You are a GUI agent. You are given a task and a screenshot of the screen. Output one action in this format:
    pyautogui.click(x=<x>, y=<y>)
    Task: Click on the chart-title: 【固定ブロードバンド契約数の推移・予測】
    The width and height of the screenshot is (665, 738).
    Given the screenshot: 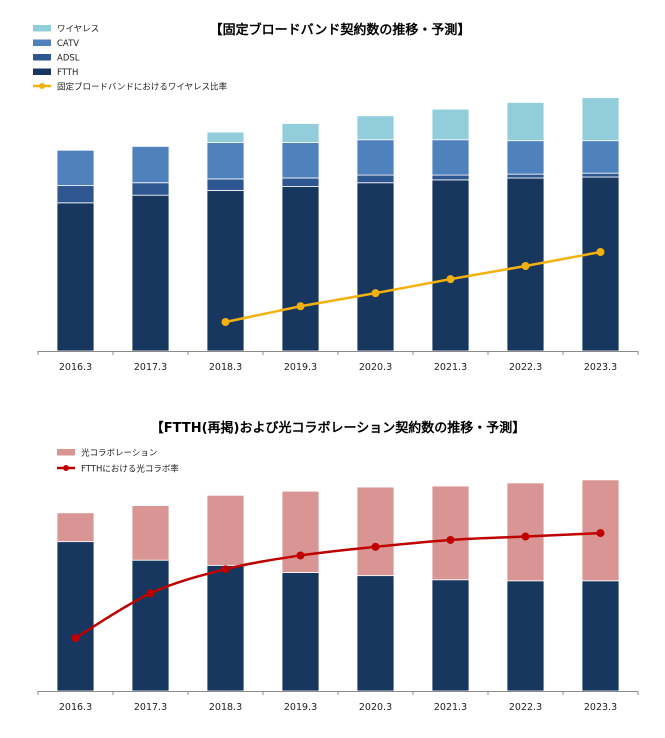 What is the action you would take?
    pyautogui.click(x=340, y=30)
    